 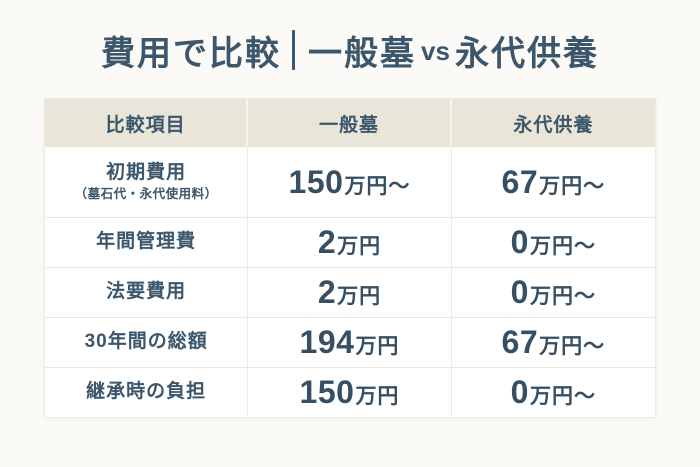 I want to click on header-cell-eitai: 永代供養, so click(x=553, y=125).